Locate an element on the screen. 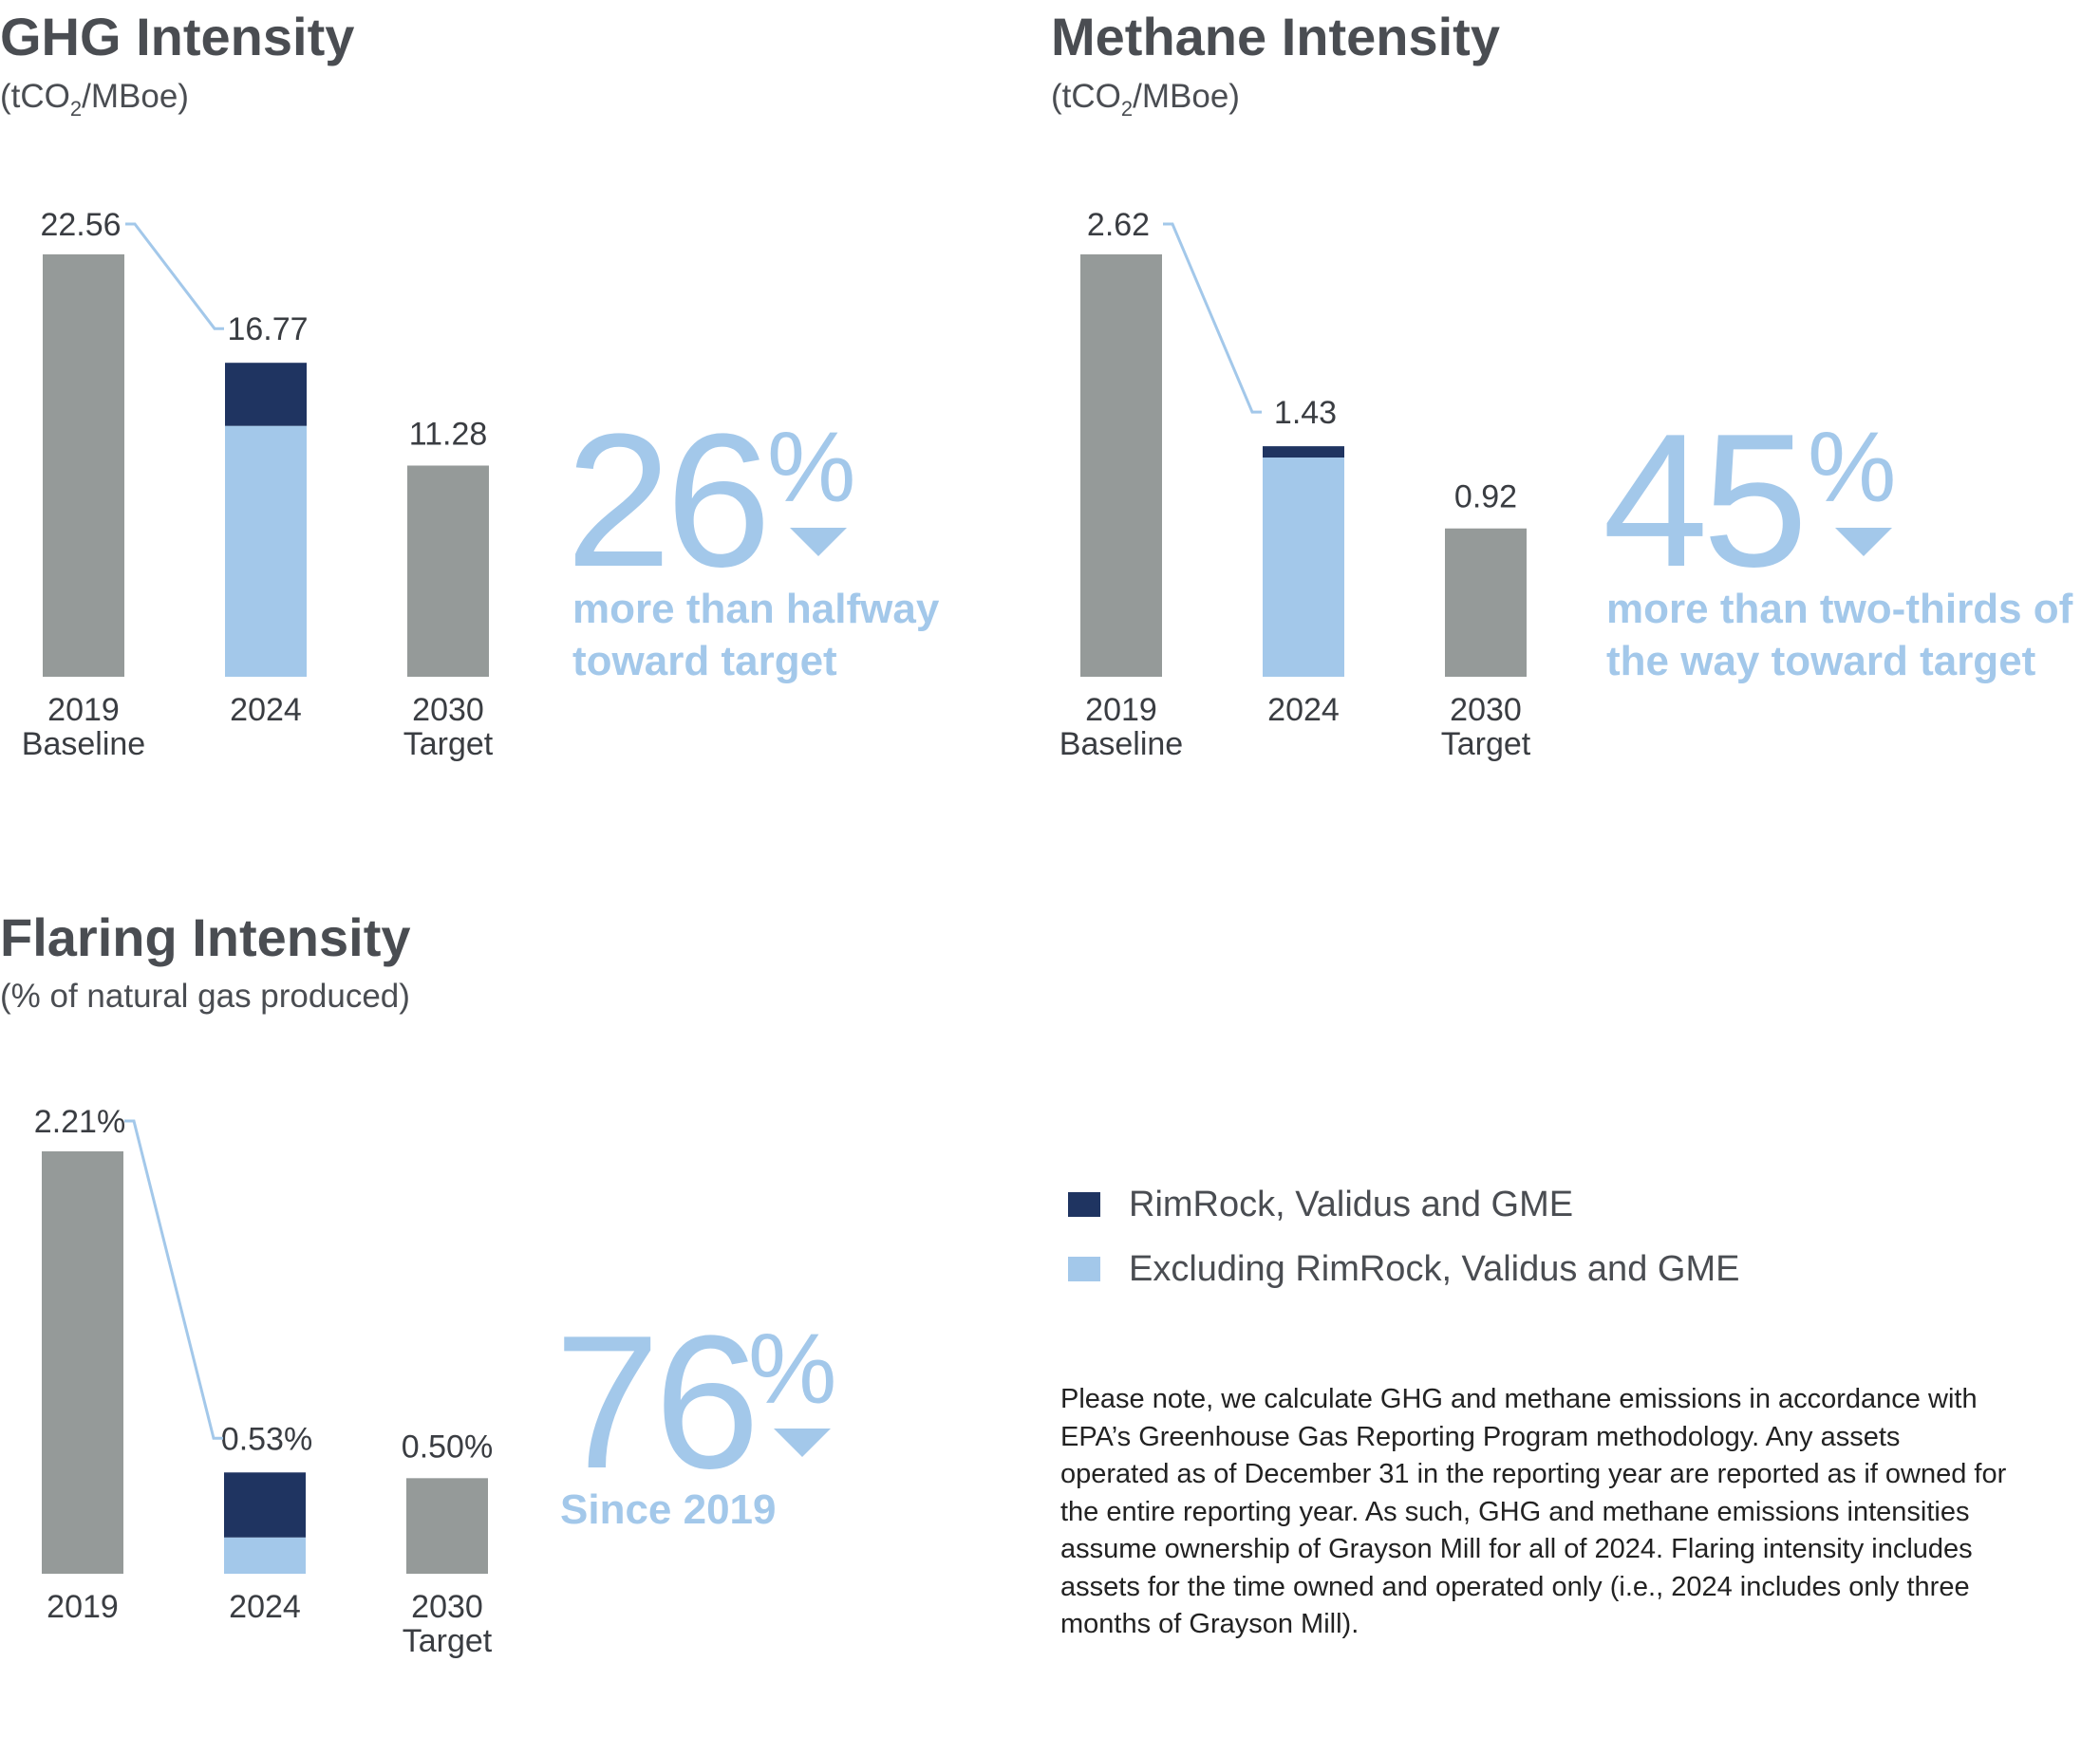  flaring-connector-line is located at coordinates (173, 1279).